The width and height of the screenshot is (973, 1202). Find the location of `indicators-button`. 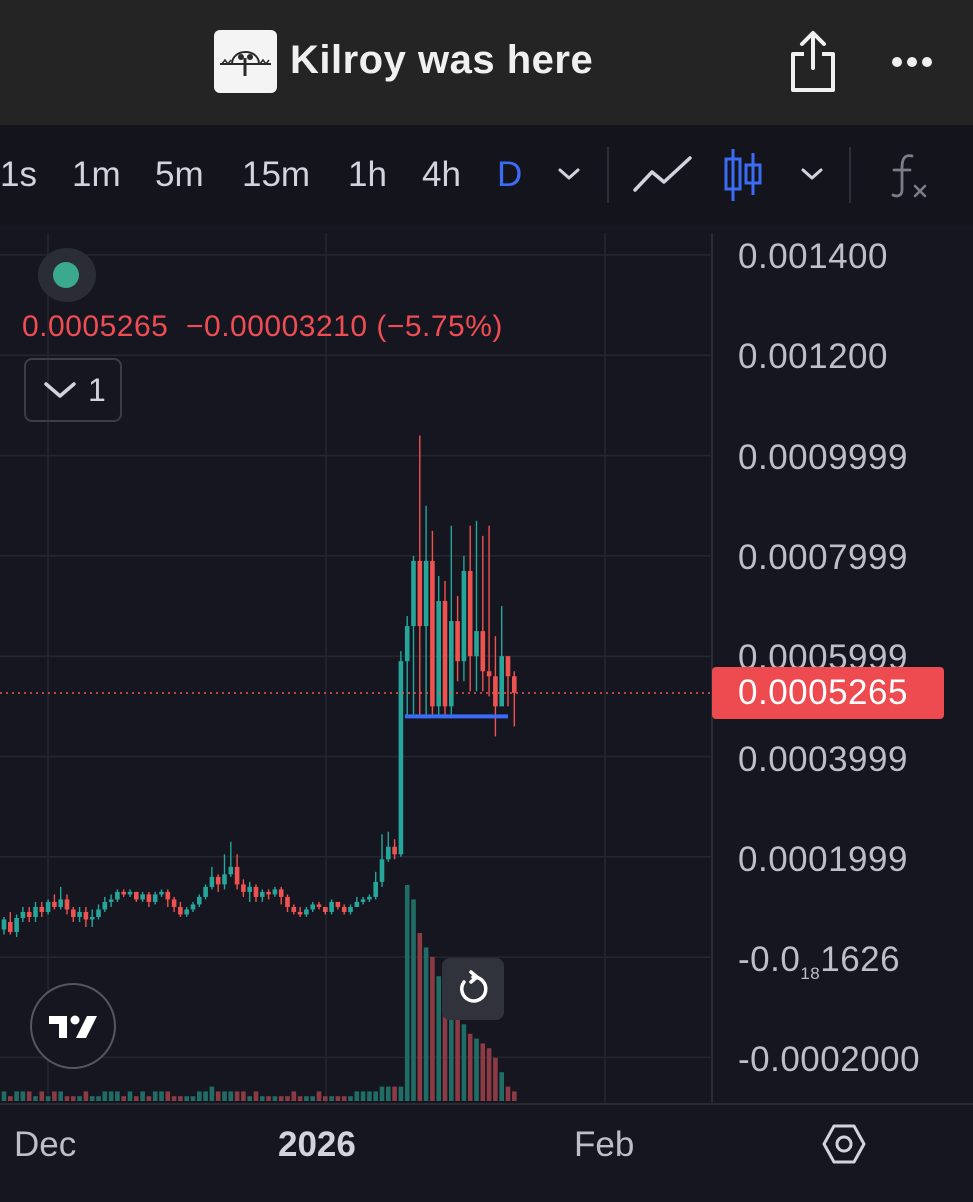

indicators-button is located at coordinates (910, 177).